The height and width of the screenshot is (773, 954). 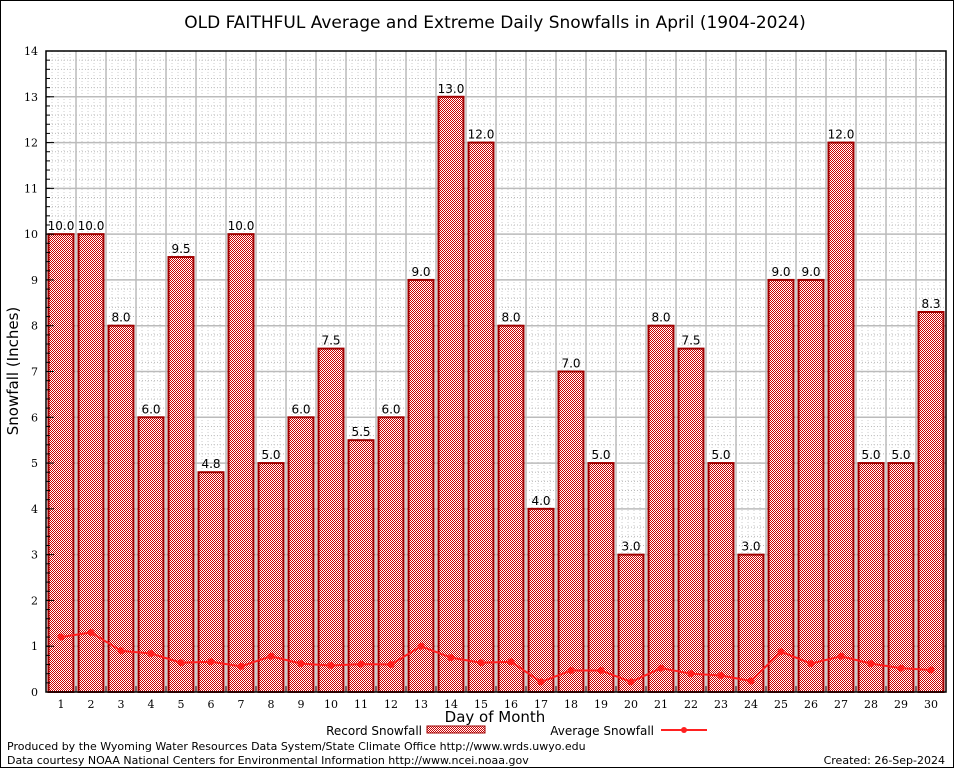 I want to click on y-tick-label: 12, so click(x=31, y=143).